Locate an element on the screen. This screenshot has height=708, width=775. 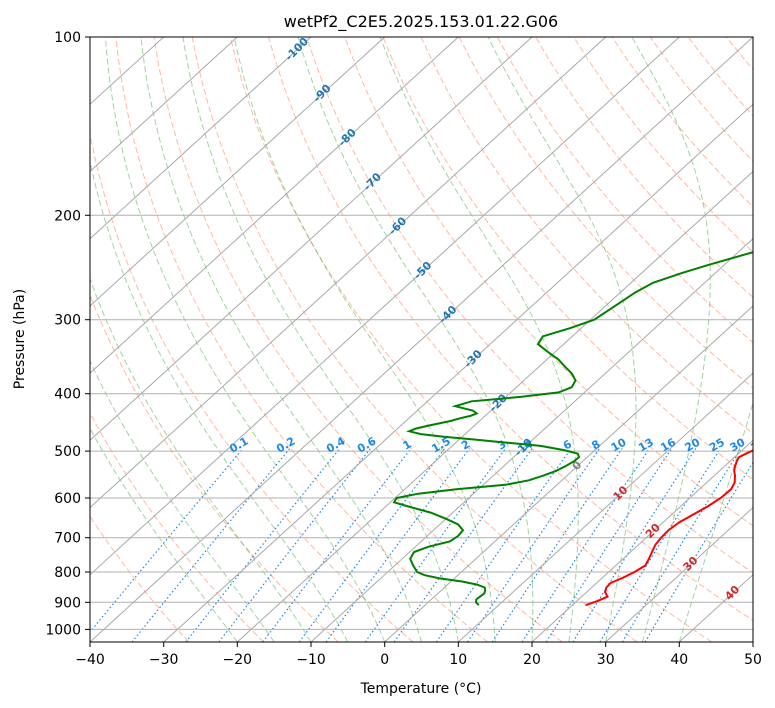
x-tick-label: −40 is located at coordinates (90, 660).